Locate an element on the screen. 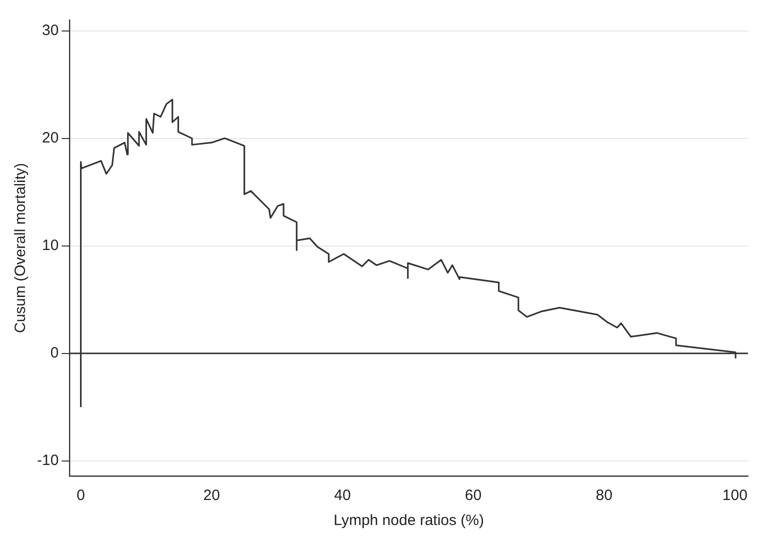  y-axis-title: Cusum (Overall mortality) is located at coordinates (21, 248).